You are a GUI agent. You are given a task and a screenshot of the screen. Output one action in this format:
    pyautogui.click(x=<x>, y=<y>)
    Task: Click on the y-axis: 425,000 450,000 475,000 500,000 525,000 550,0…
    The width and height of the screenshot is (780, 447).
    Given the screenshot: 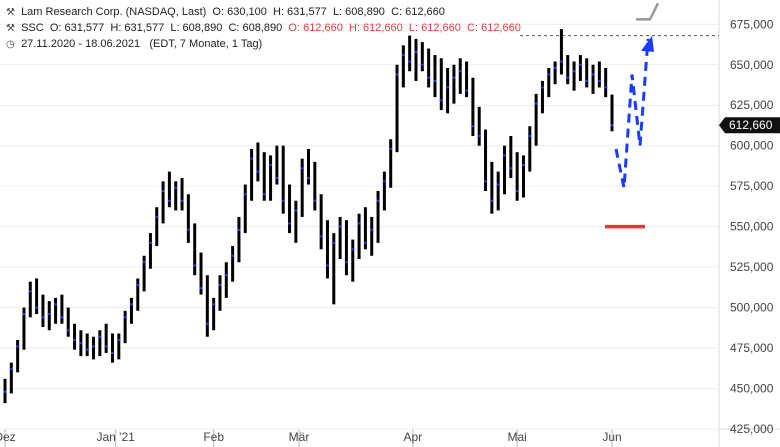 What is the action you would take?
    pyautogui.click(x=749, y=226)
    